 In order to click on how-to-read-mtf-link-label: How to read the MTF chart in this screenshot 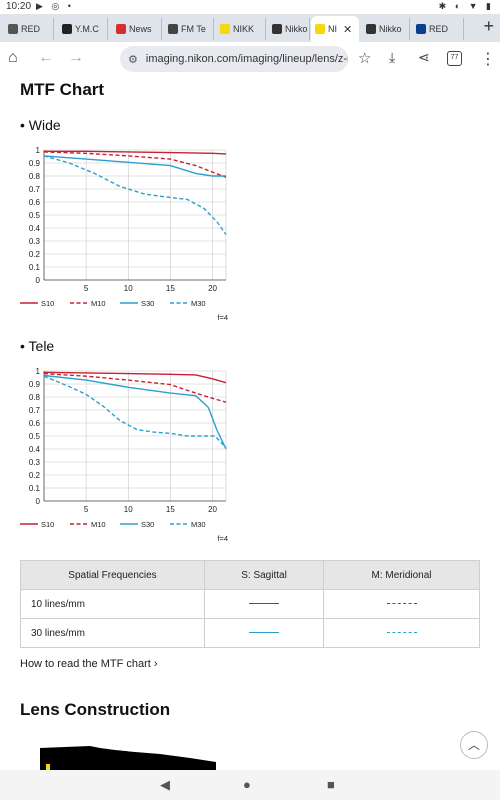, I will do `click(85, 664)`.